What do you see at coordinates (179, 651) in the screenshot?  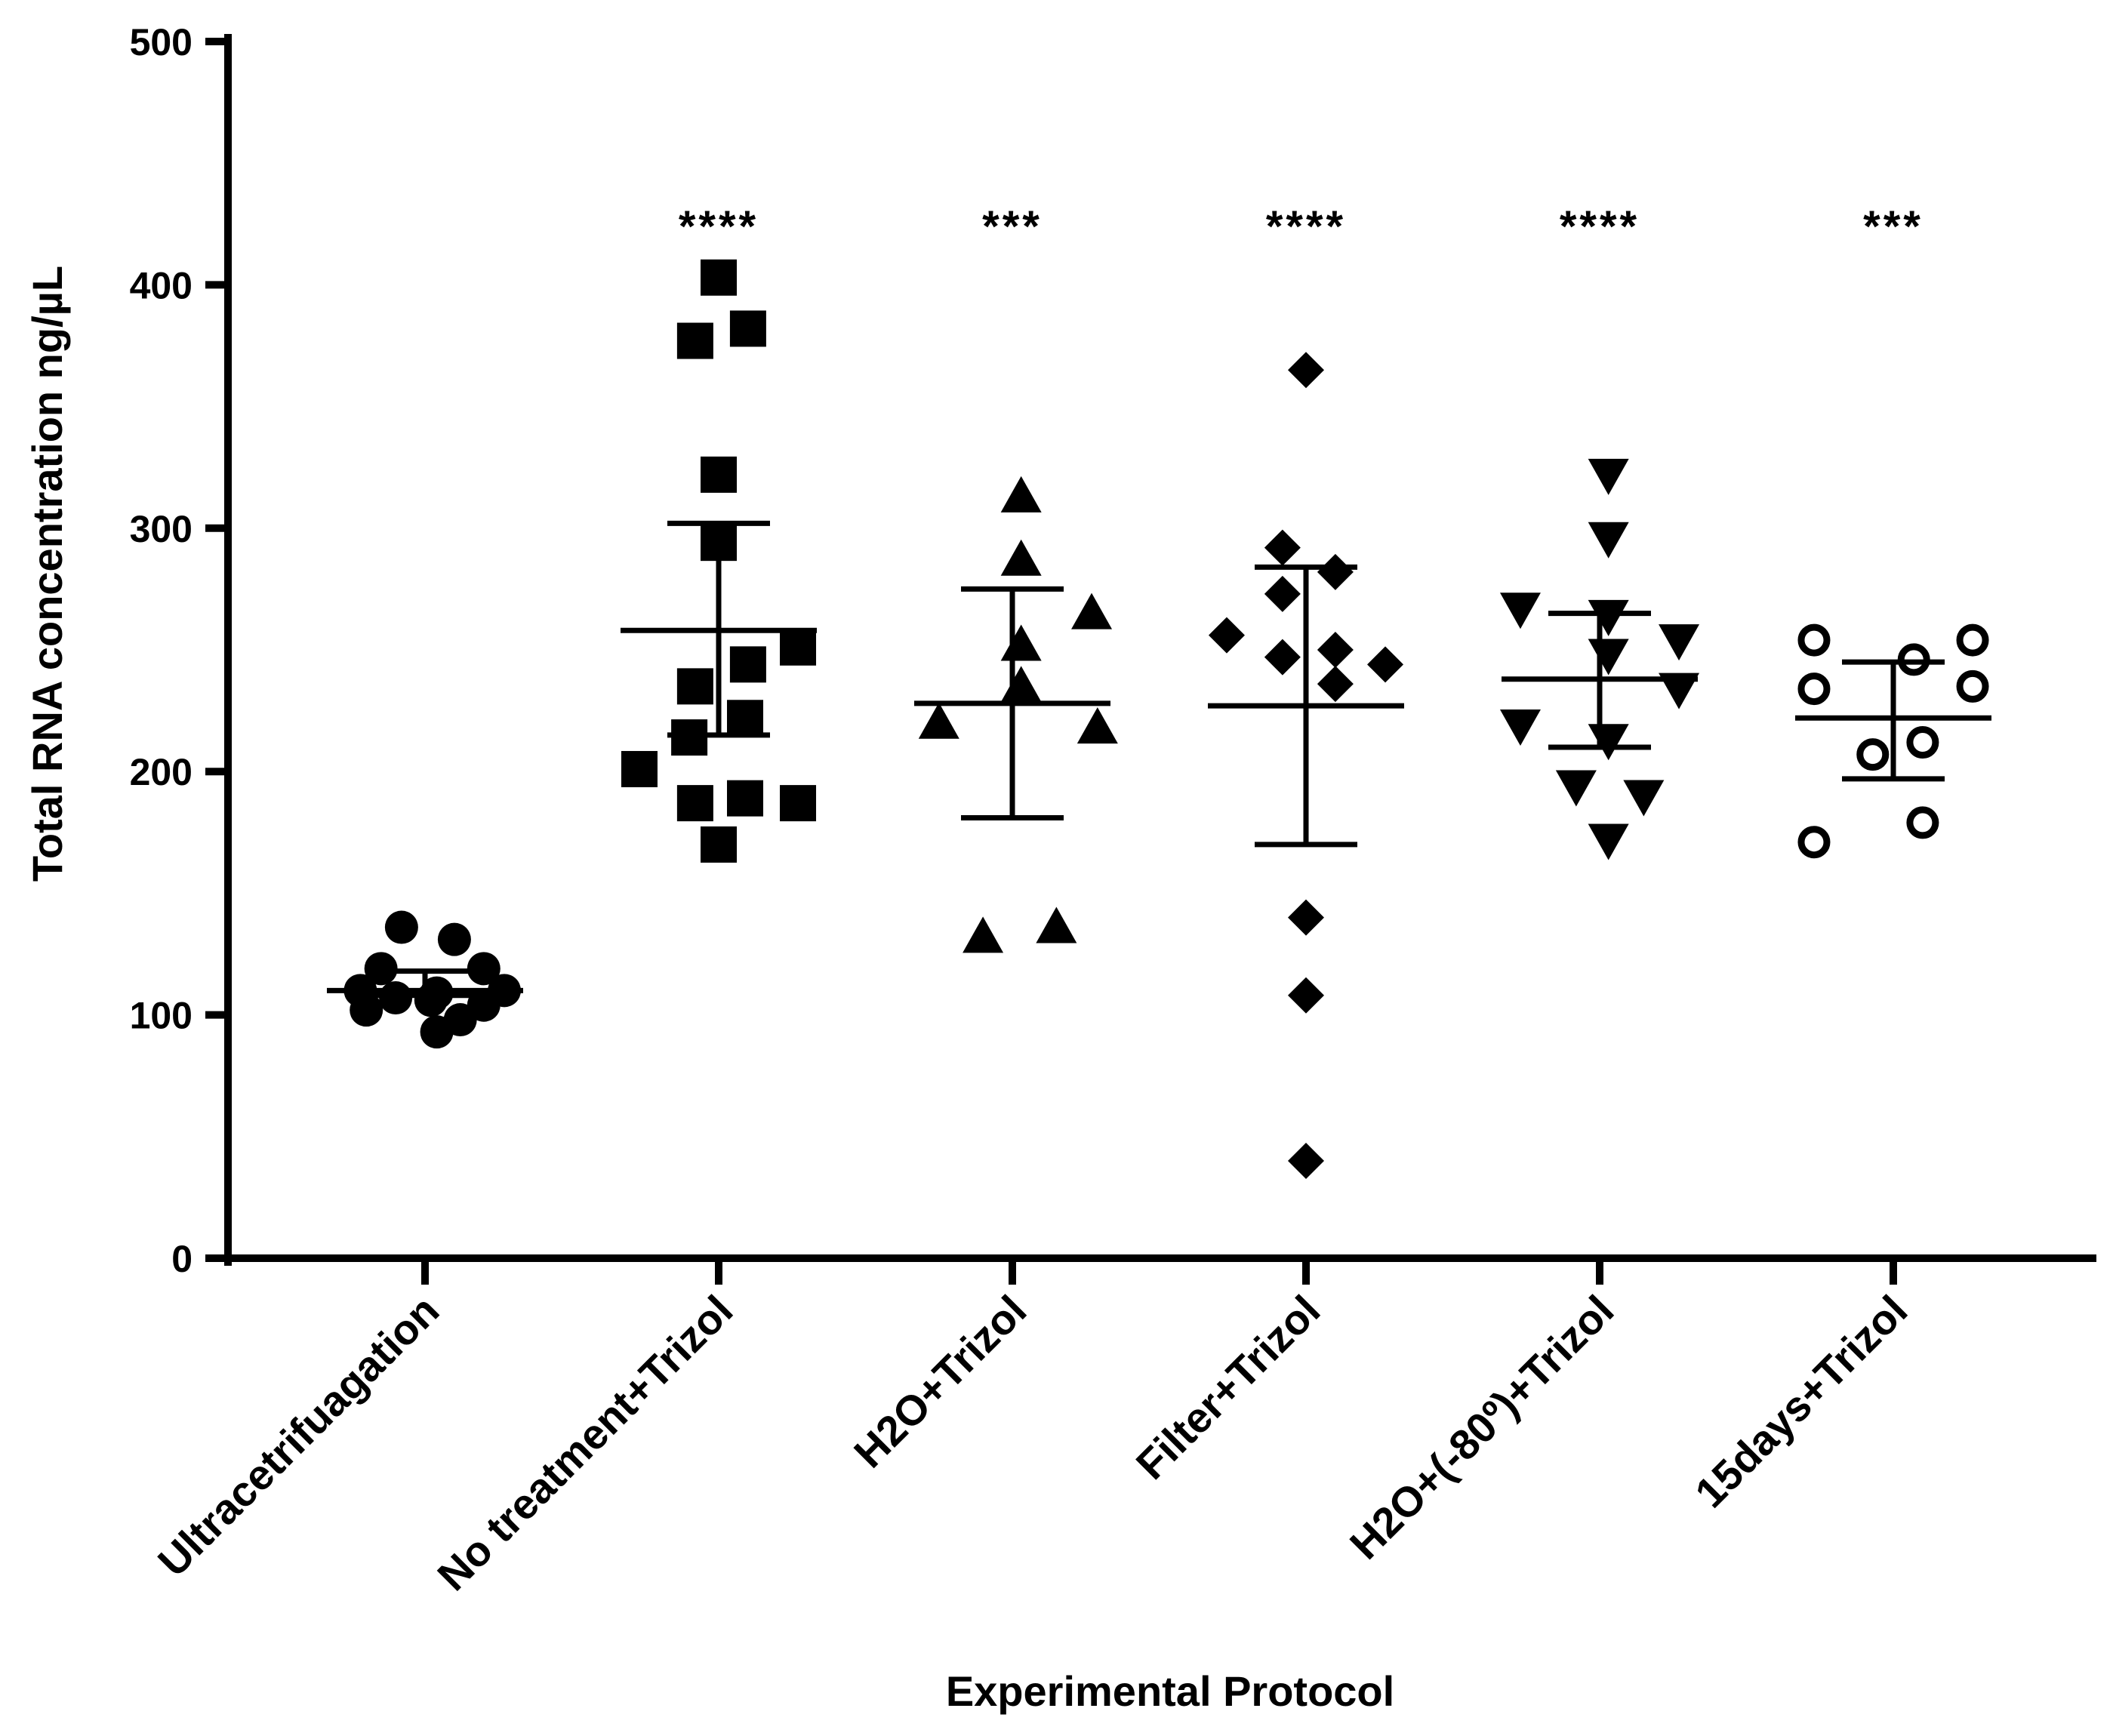 I see `y-ticks: 0 100 200 300 400 500` at bounding box center [179, 651].